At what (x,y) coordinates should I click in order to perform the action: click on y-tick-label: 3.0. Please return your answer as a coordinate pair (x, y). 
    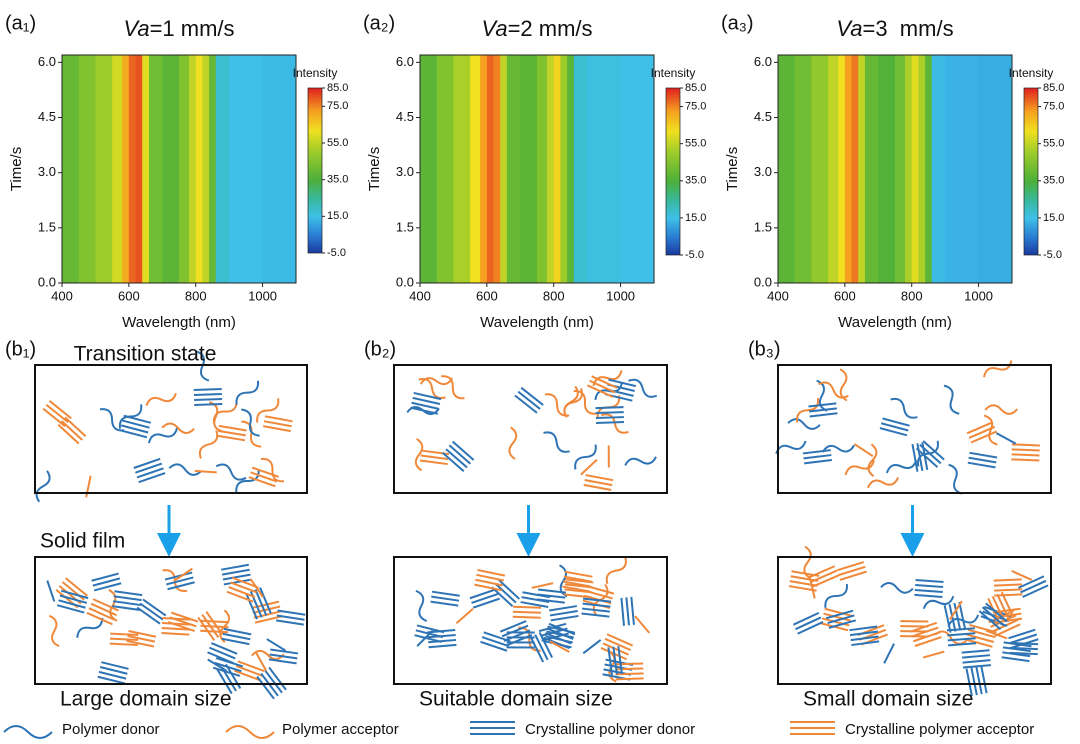
    Looking at the image, I should click on (763, 171).